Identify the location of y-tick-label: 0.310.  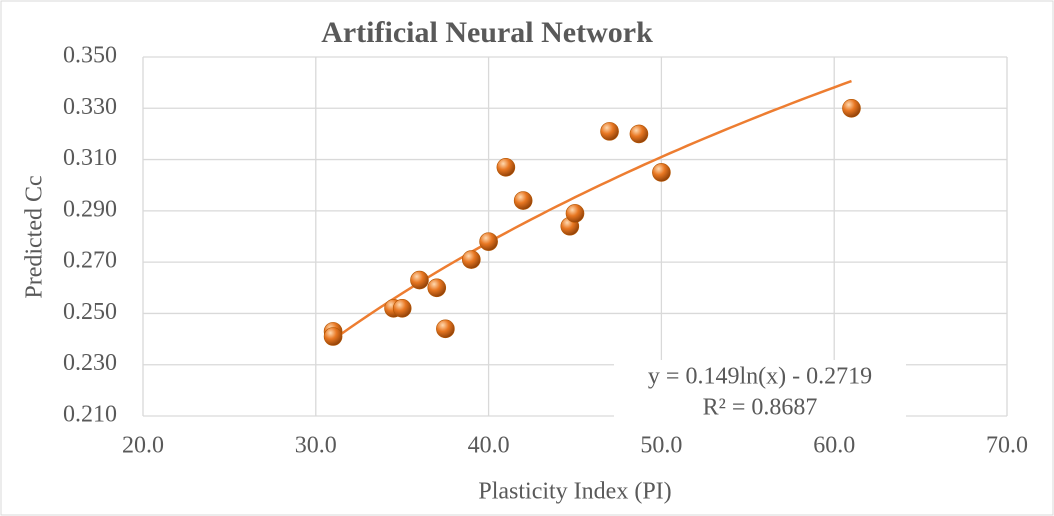
(90, 158).